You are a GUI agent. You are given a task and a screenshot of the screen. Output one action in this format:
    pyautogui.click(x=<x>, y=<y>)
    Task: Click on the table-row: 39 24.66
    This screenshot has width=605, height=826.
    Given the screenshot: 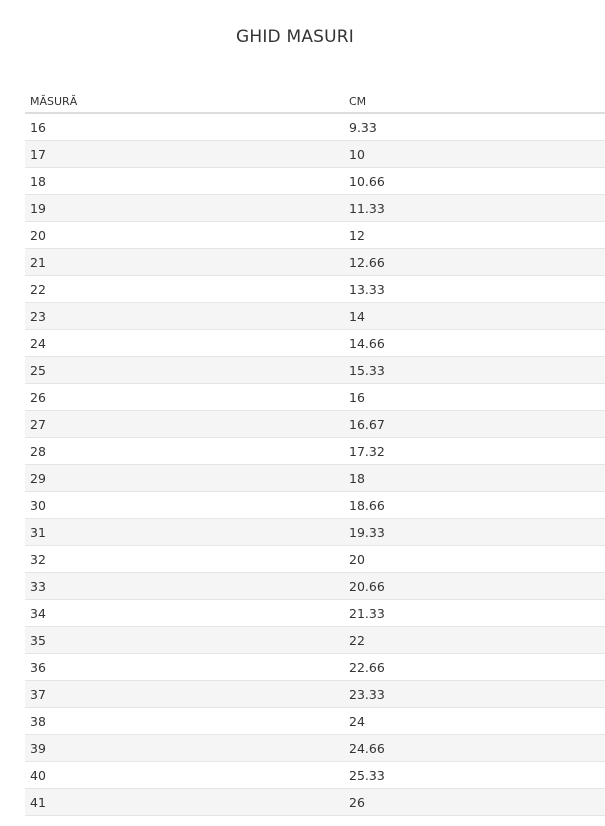 What is the action you would take?
    pyautogui.click(x=315, y=748)
    